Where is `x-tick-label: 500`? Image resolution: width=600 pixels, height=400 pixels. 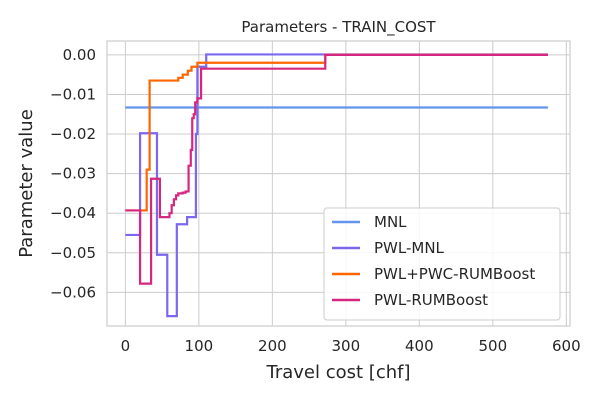 x-tick-label: 500 is located at coordinates (493, 346).